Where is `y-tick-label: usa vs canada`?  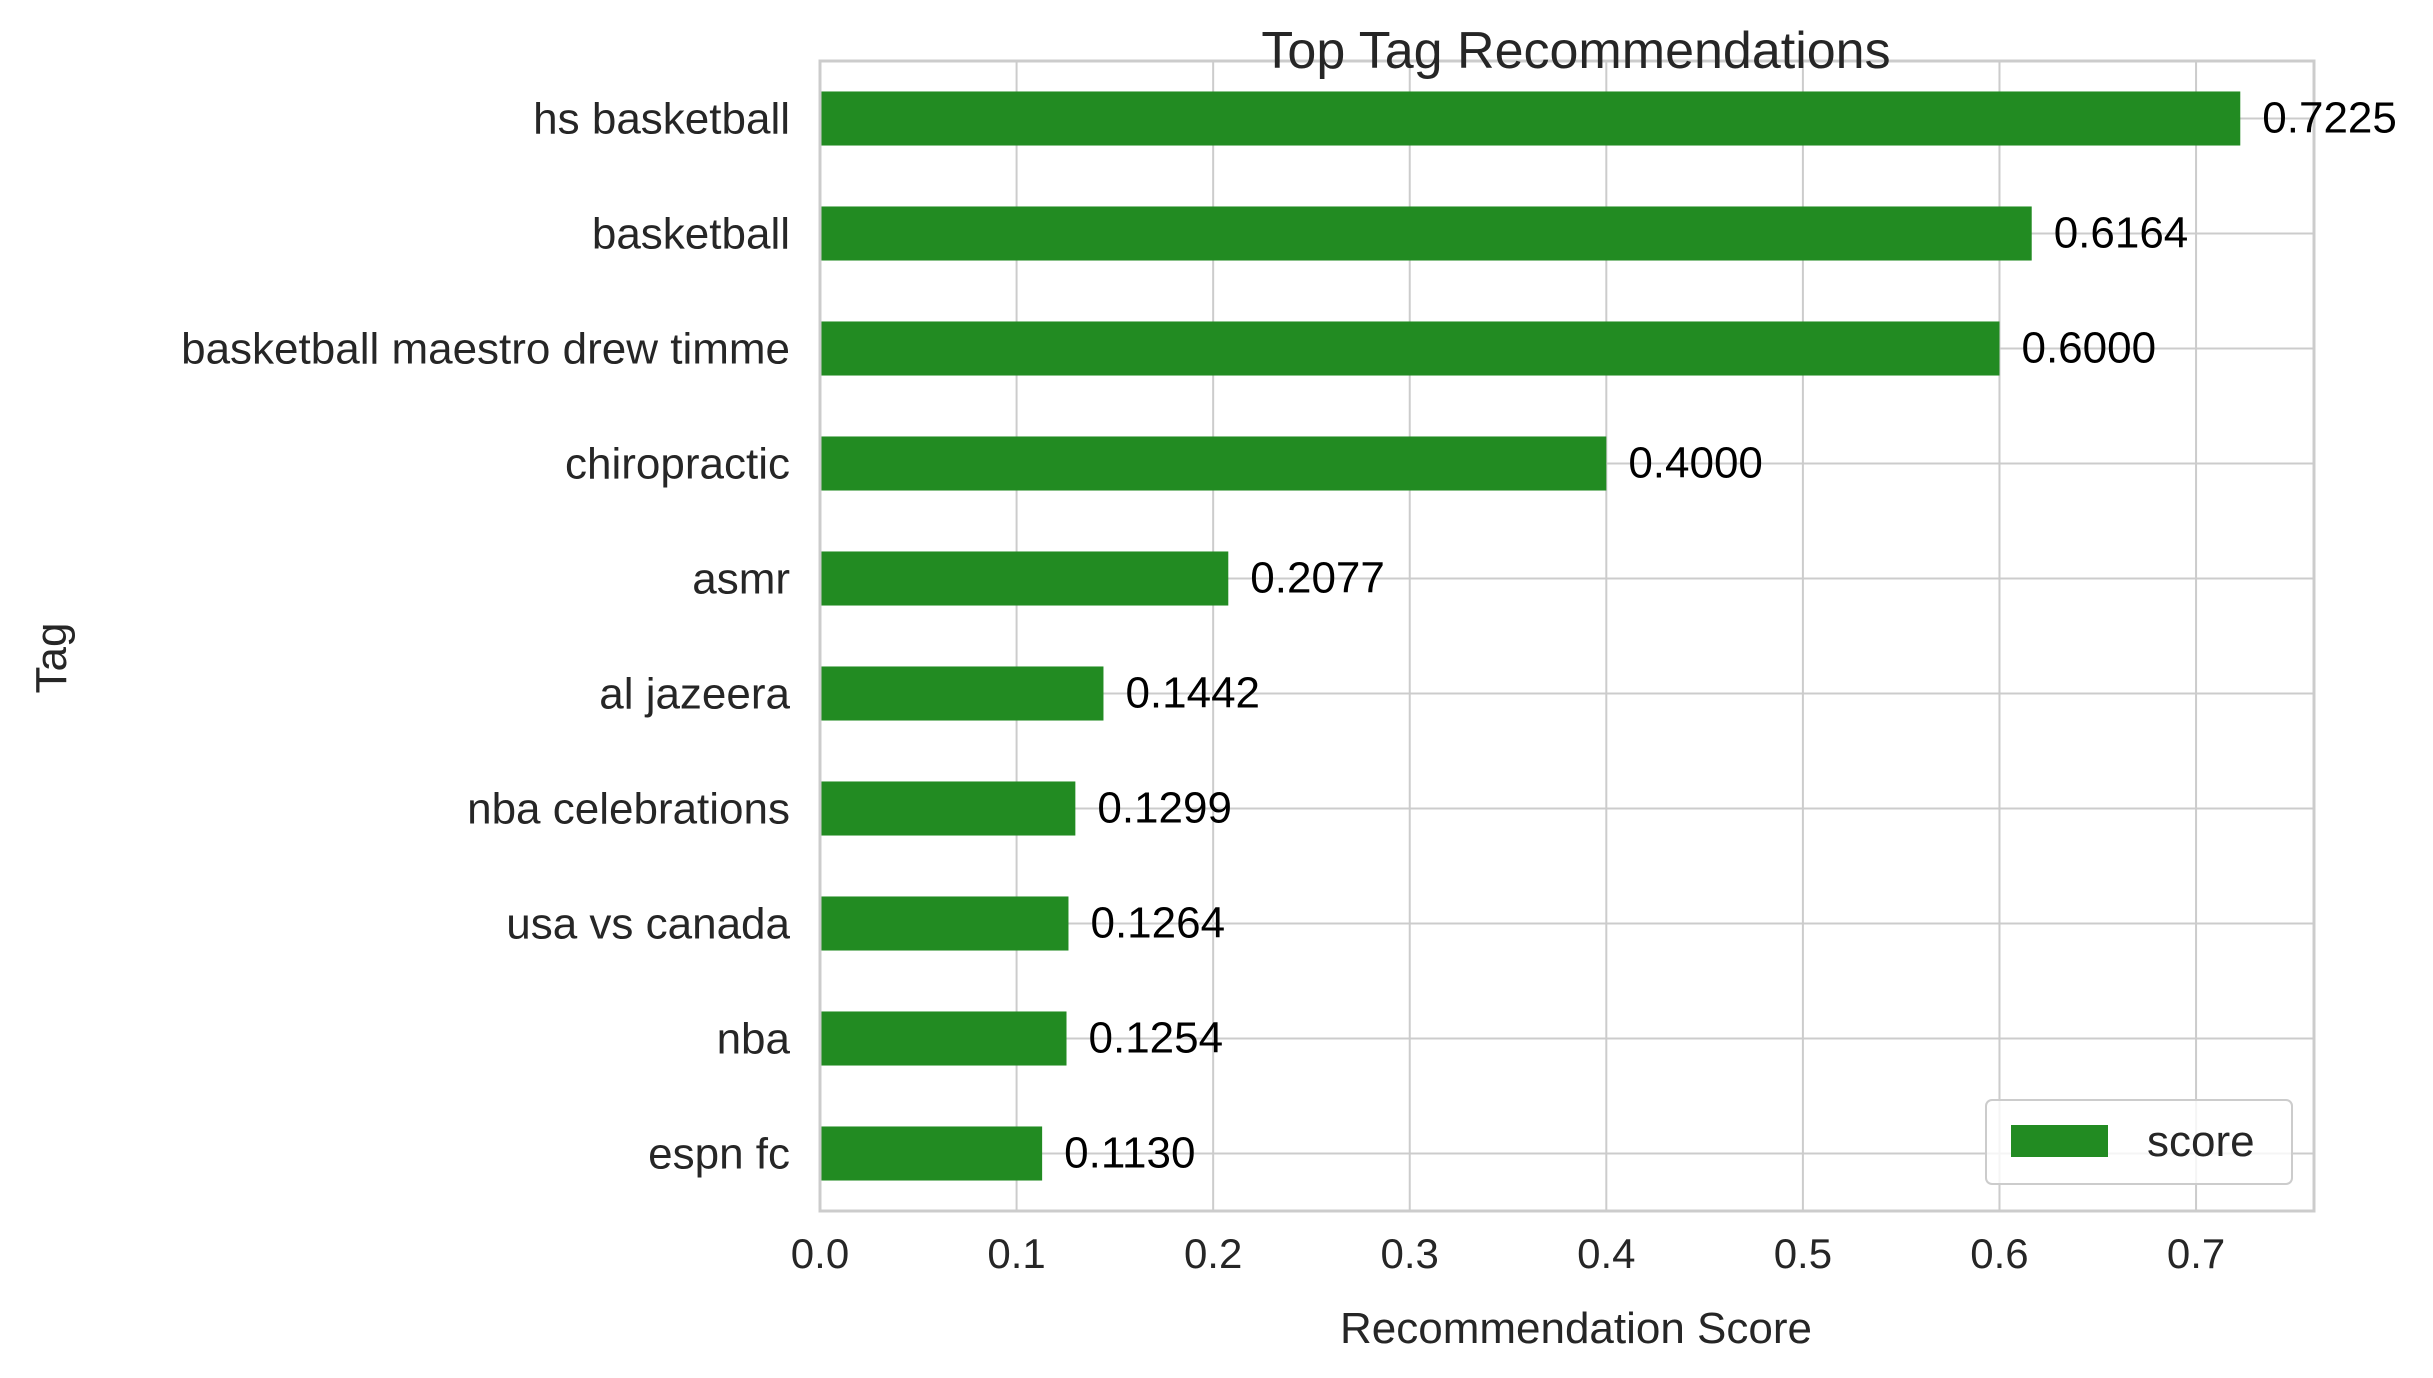
y-tick-label: usa vs canada is located at coordinates (648, 924).